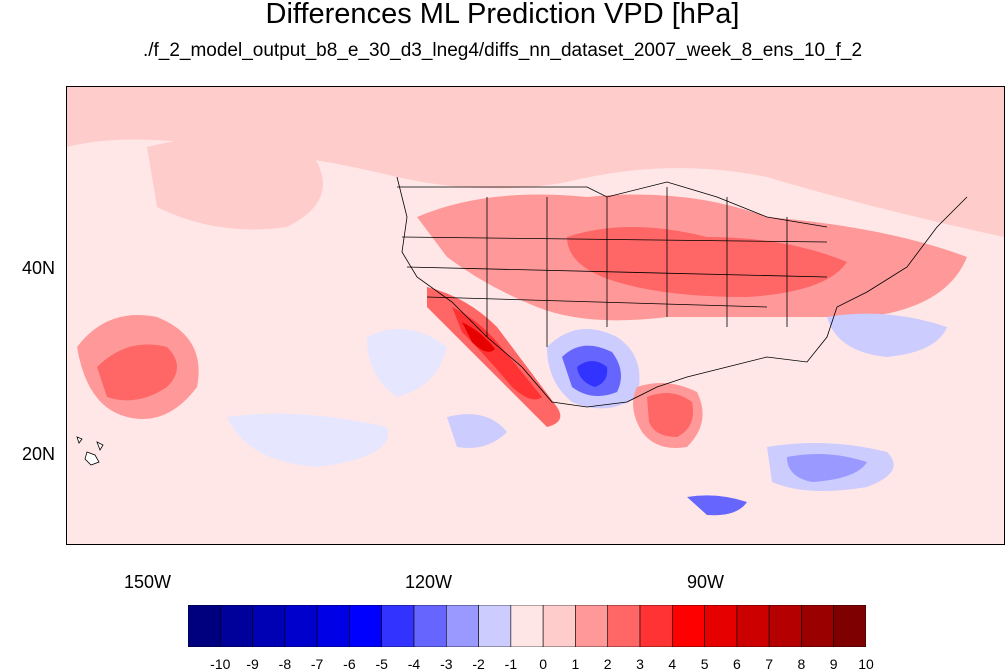  I want to click on colorbar, so click(527, 626).